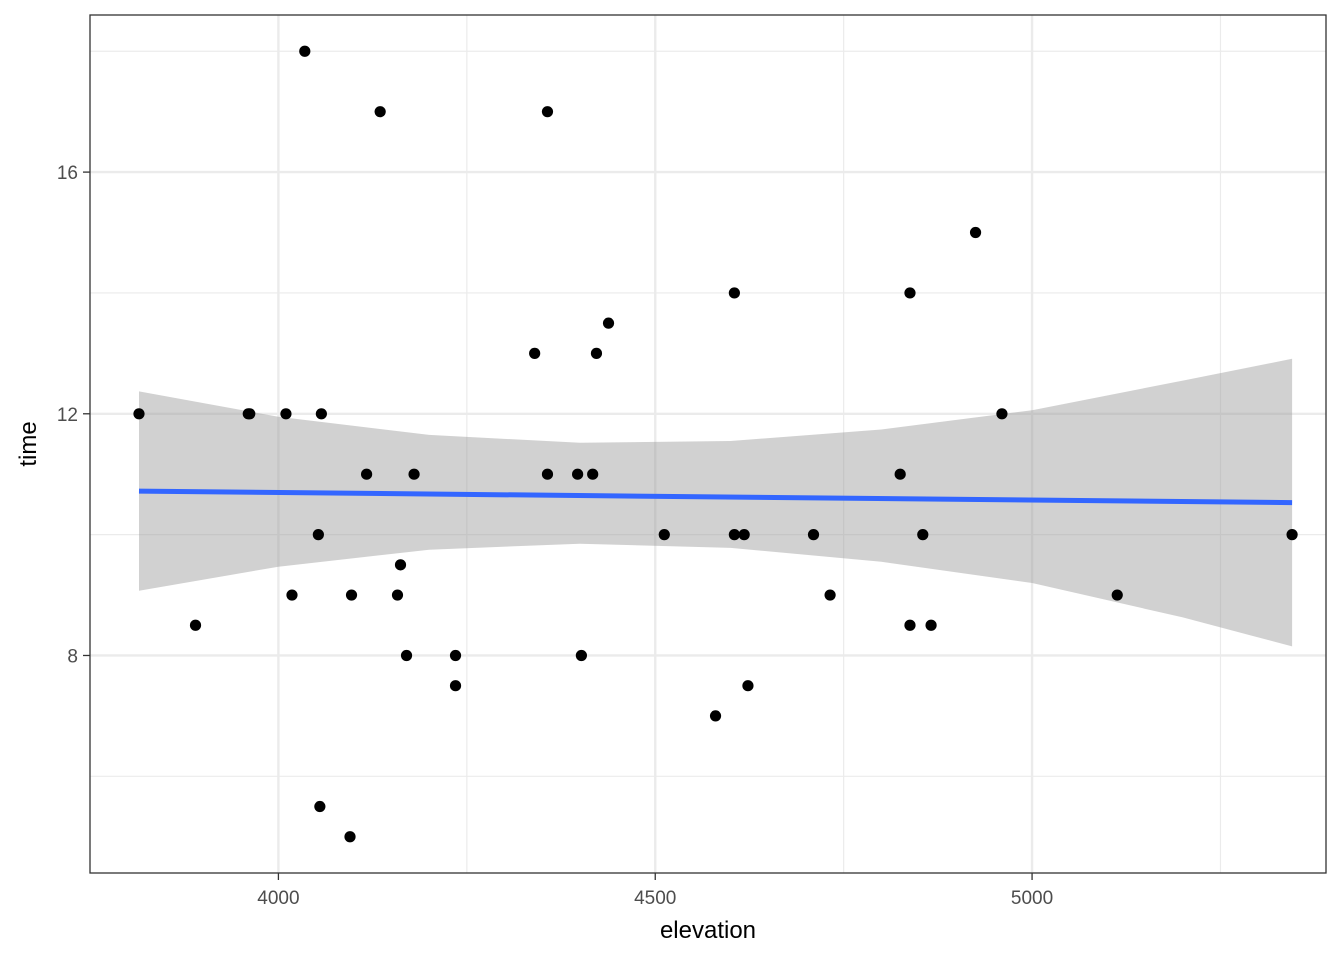 The image size is (1344, 960). I want to click on y-axis: 8 12 16, so click(73, 415).